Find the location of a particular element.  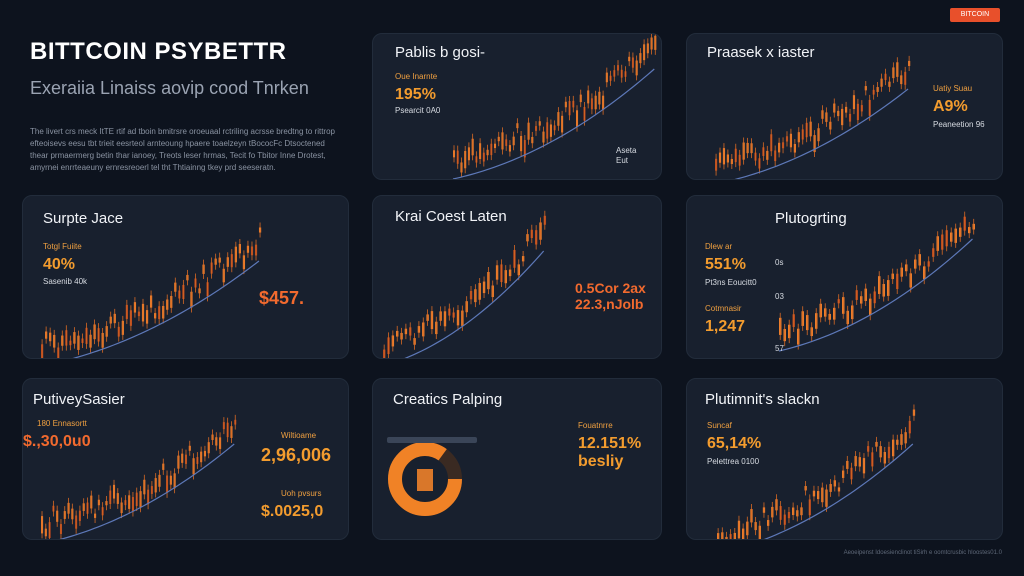

card-value-2: besliy is located at coordinates (601, 461).